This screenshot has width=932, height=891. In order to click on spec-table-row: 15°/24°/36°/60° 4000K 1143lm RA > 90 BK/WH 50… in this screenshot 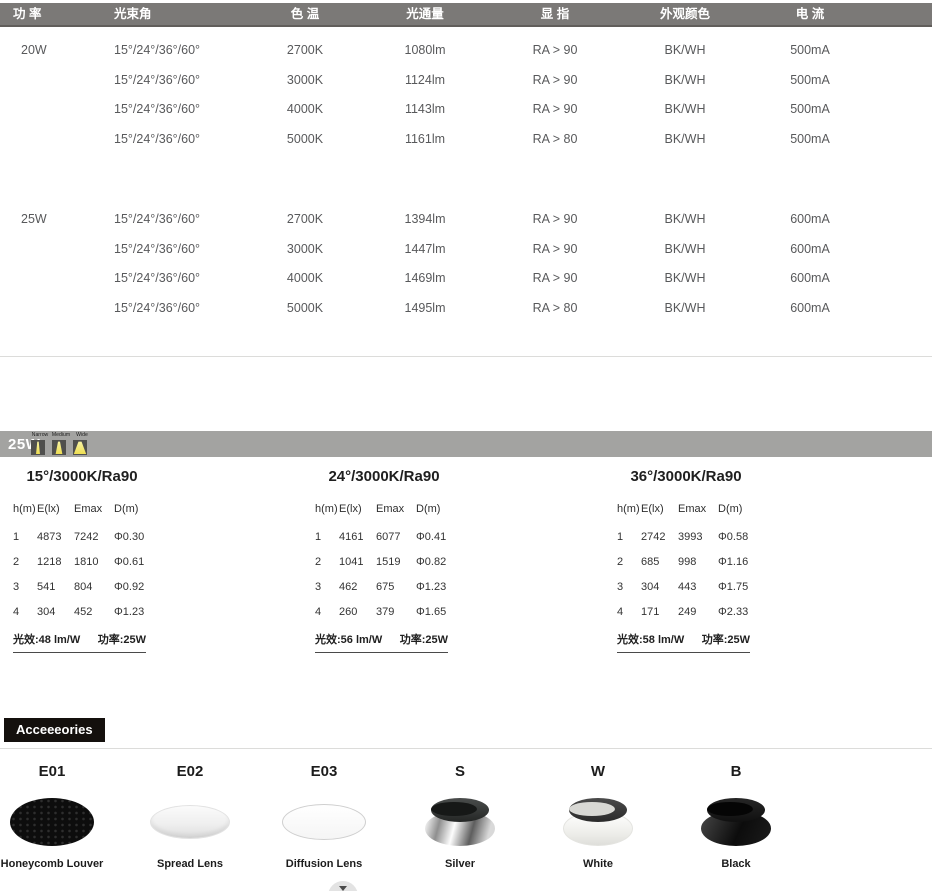, I will do `click(466, 110)`.